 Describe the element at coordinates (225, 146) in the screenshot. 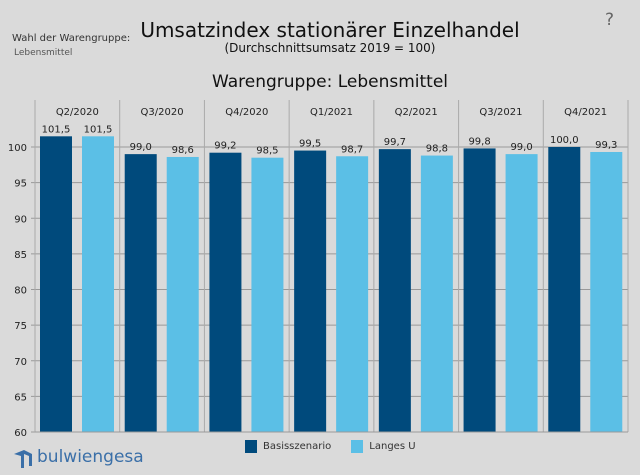

I see `data-label: 99,2` at that location.